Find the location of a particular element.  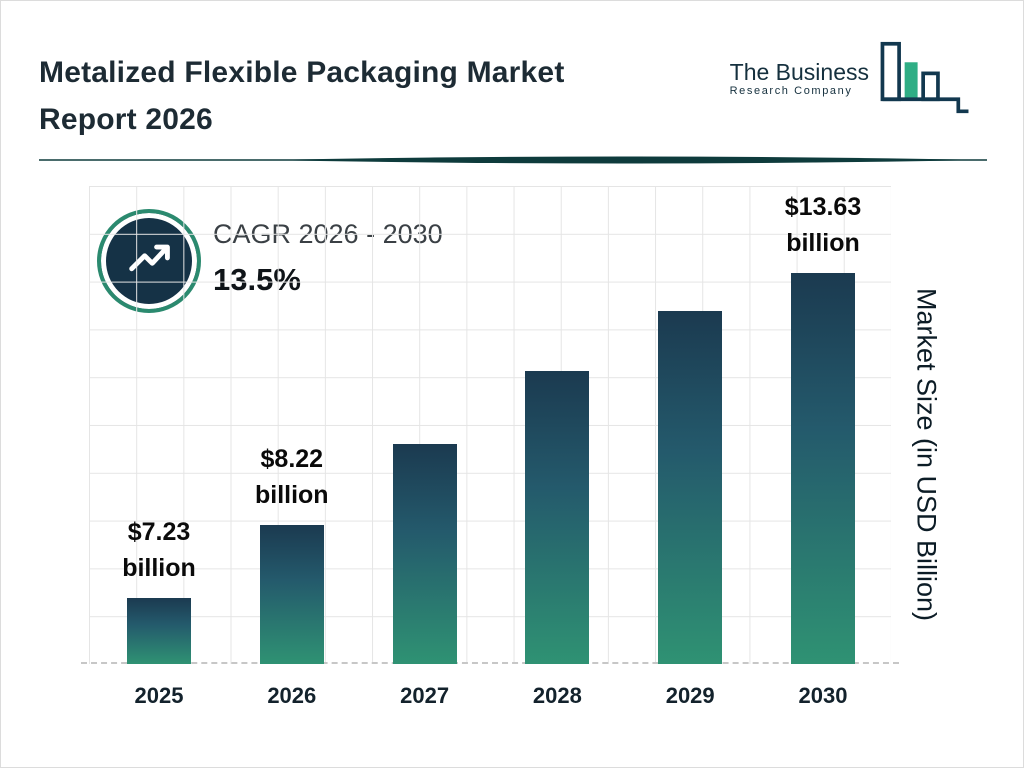

page-title-line1: Metalized Flexible Packaging Market is located at coordinates (302, 72).